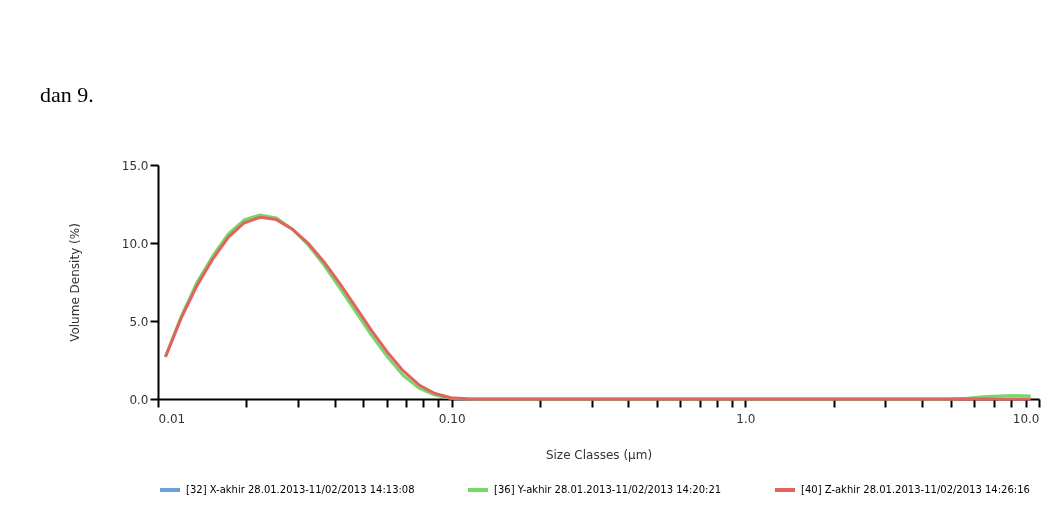  What do you see at coordinates (67, 94) in the screenshot?
I see `text: dan 9.` at bounding box center [67, 94].